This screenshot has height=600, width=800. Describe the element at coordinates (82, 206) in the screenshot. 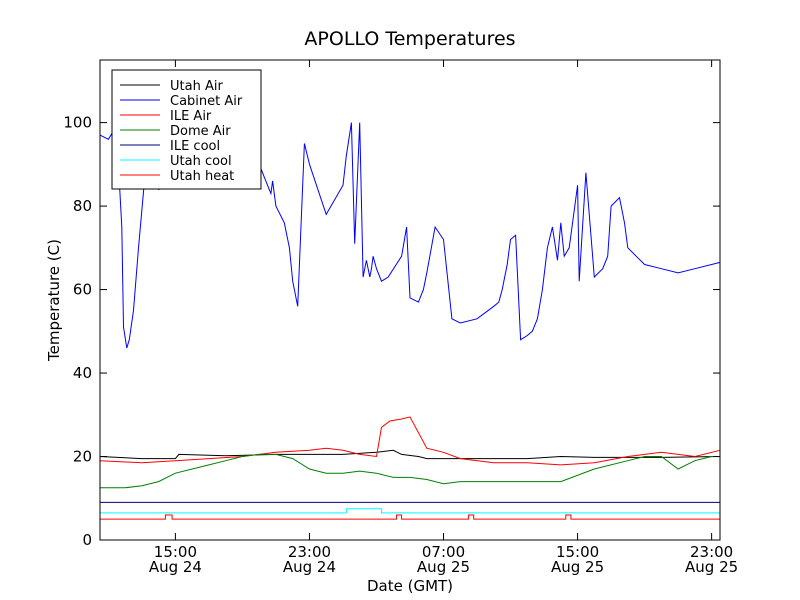

I see `y-tick-label: 80` at that location.